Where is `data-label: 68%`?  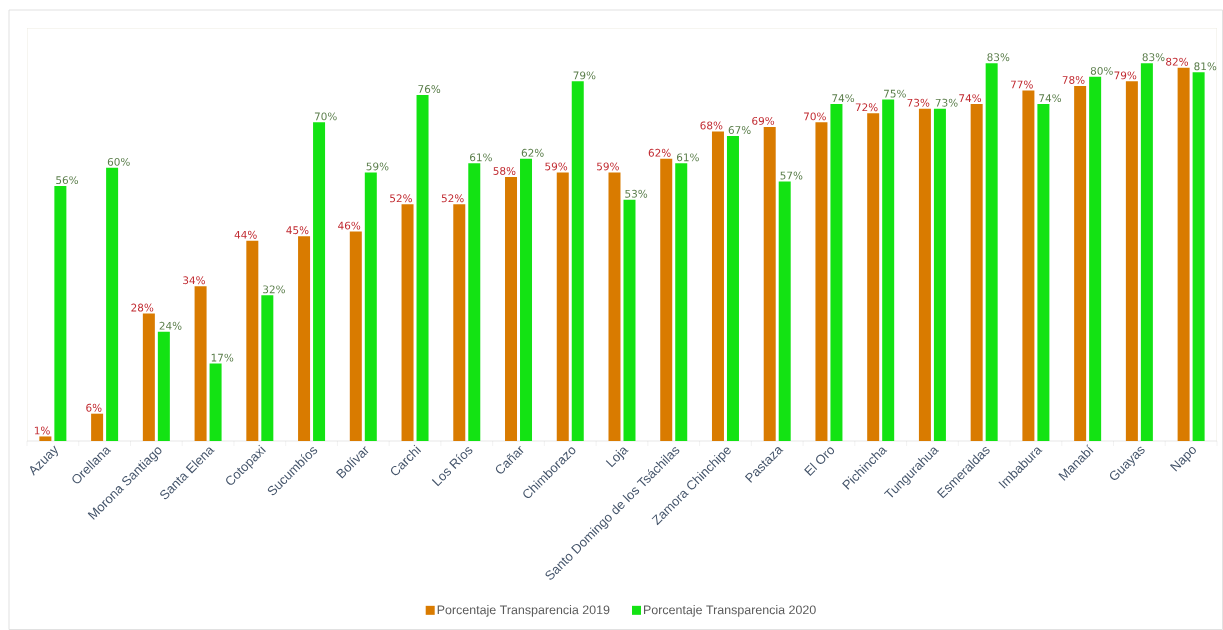
data-label: 68% is located at coordinates (711, 125).